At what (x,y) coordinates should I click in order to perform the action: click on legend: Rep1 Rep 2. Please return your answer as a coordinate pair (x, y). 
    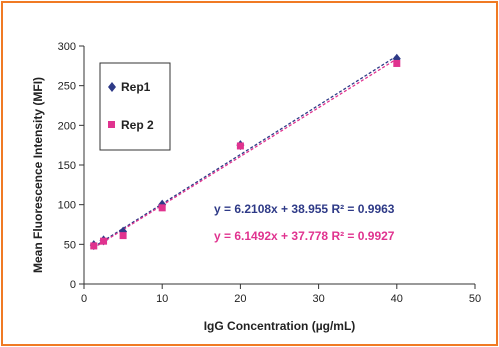
    Looking at the image, I should click on (135, 106).